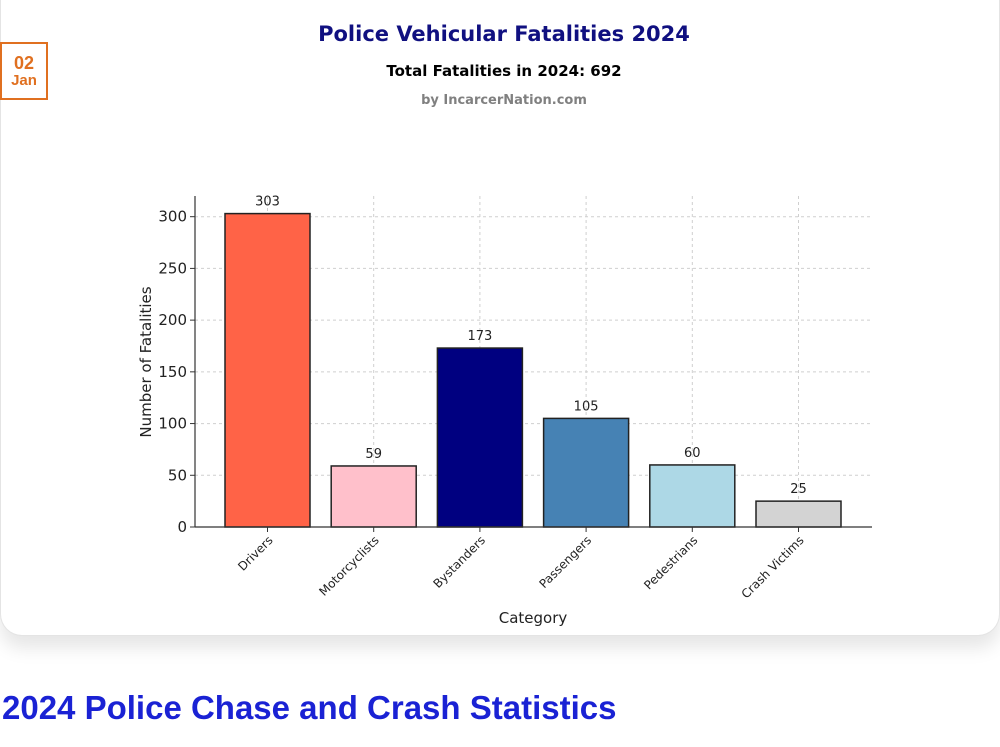  I want to click on data-label: 105, so click(586, 406).